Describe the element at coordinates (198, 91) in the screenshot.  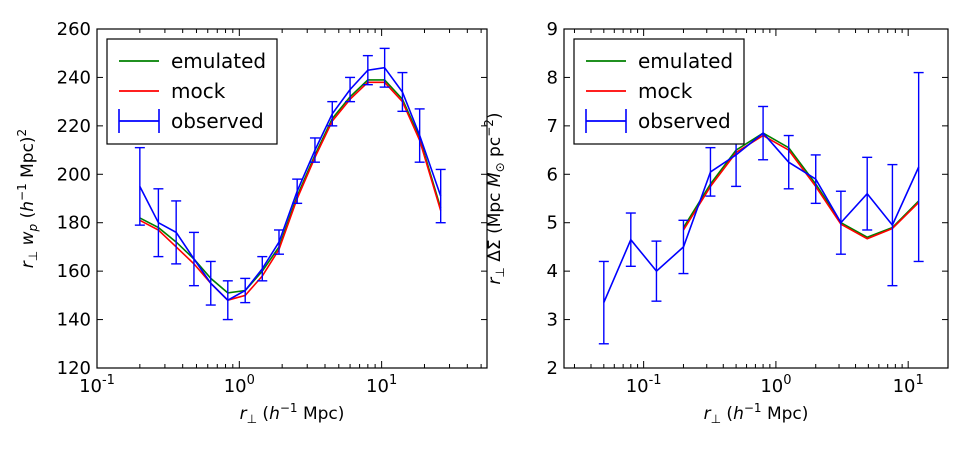
I see `left-legend-label-mock: mock` at that location.